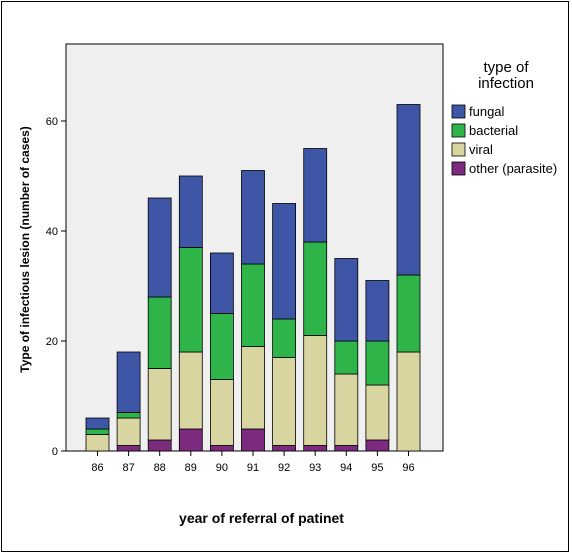  What do you see at coordinates (221, 448) in the screenshot?
I see `bar-90-other` at bounding box center [221, 448].